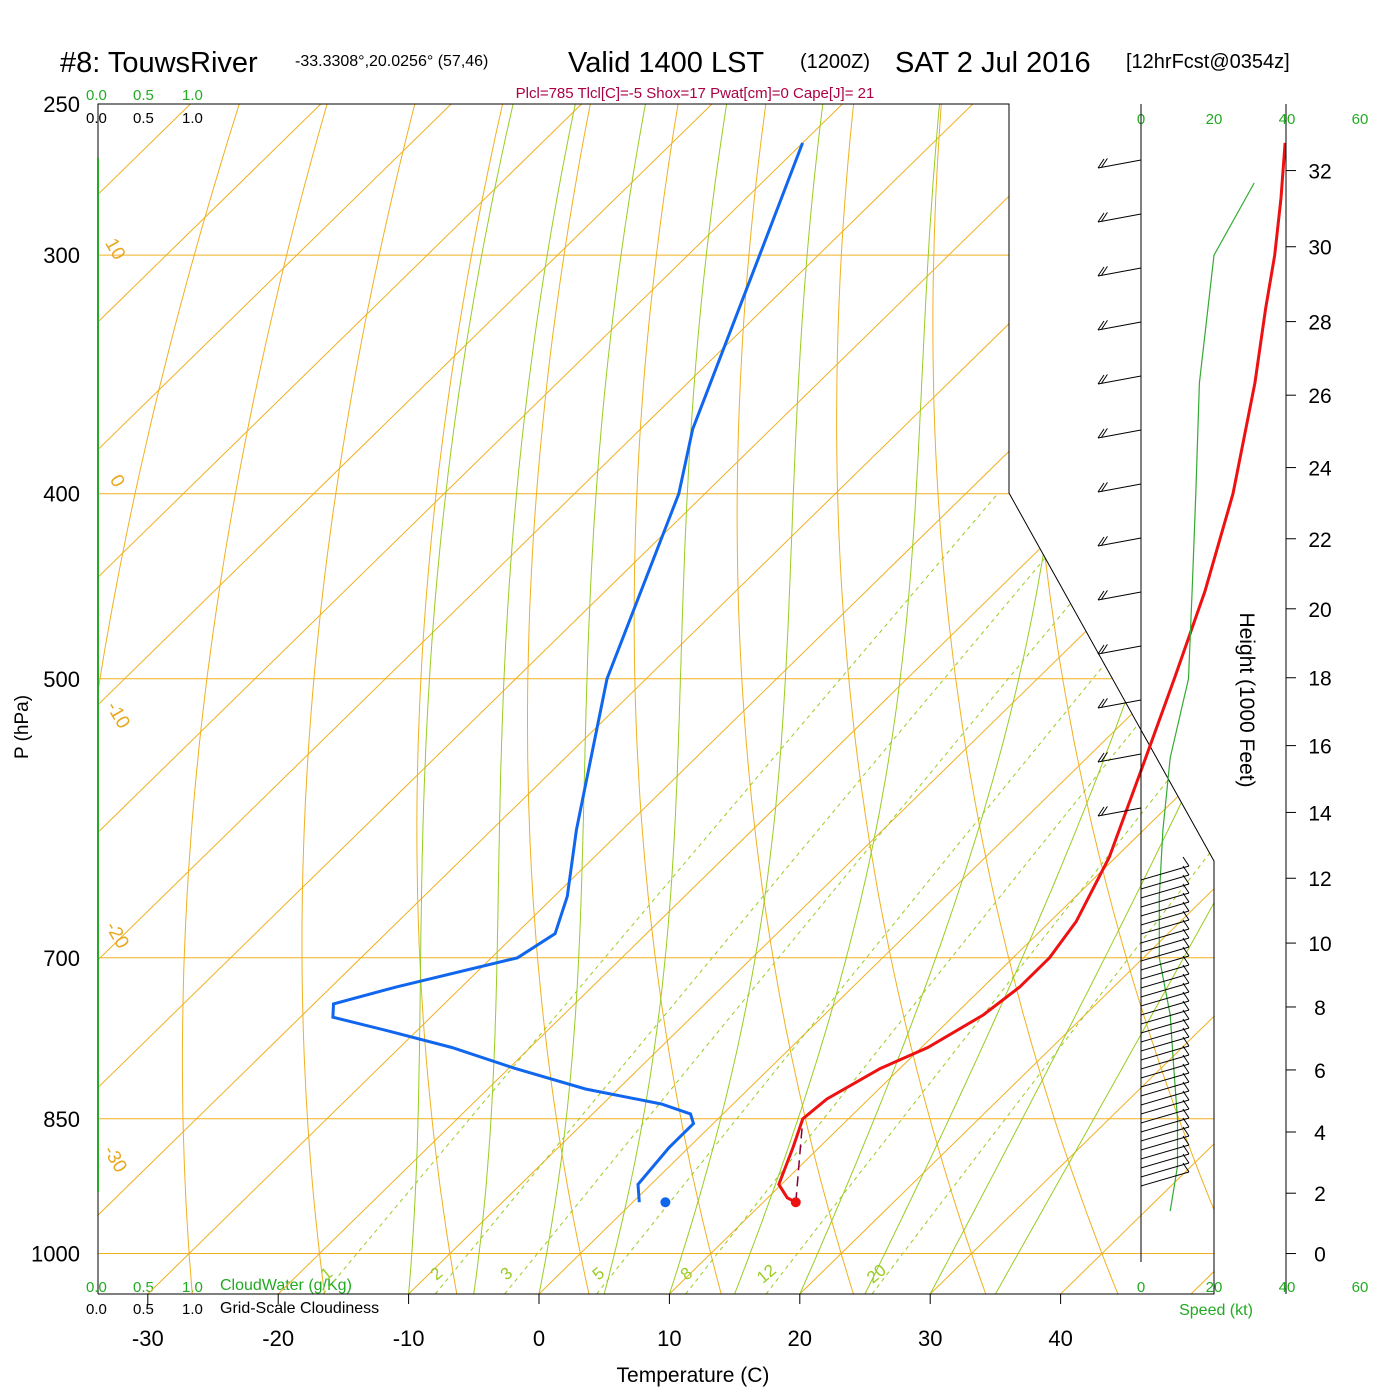 This screenshot has width=1400, height=1400. Describe the element at coordinates (686, 1273) in the screenshot. I see `mixing-ratio-label-8: 8` at that location.